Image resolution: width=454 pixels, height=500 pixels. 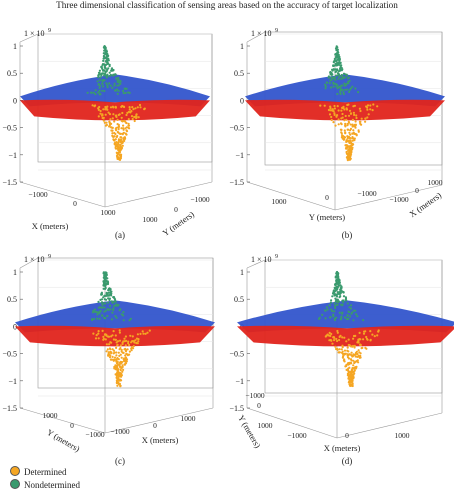 I want to click on determined-points, so click(x=349, y=132).